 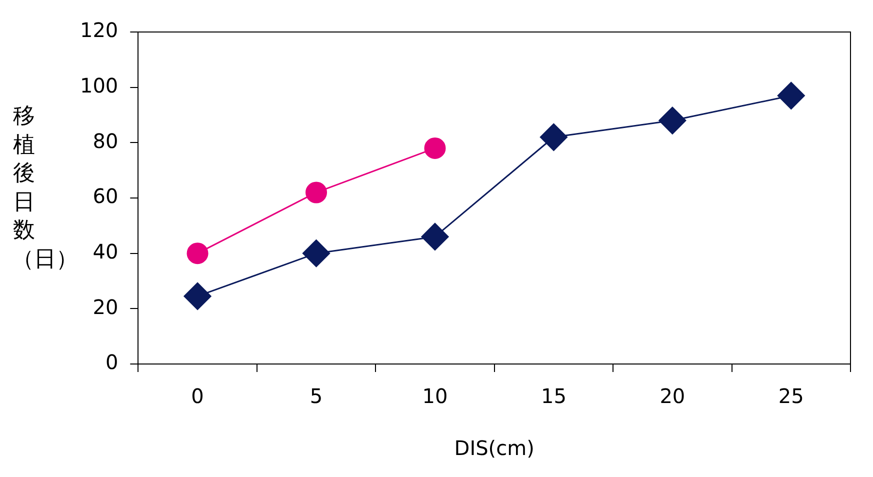 I want to click on y-tick-label: 120, so click(x=99, y=30).